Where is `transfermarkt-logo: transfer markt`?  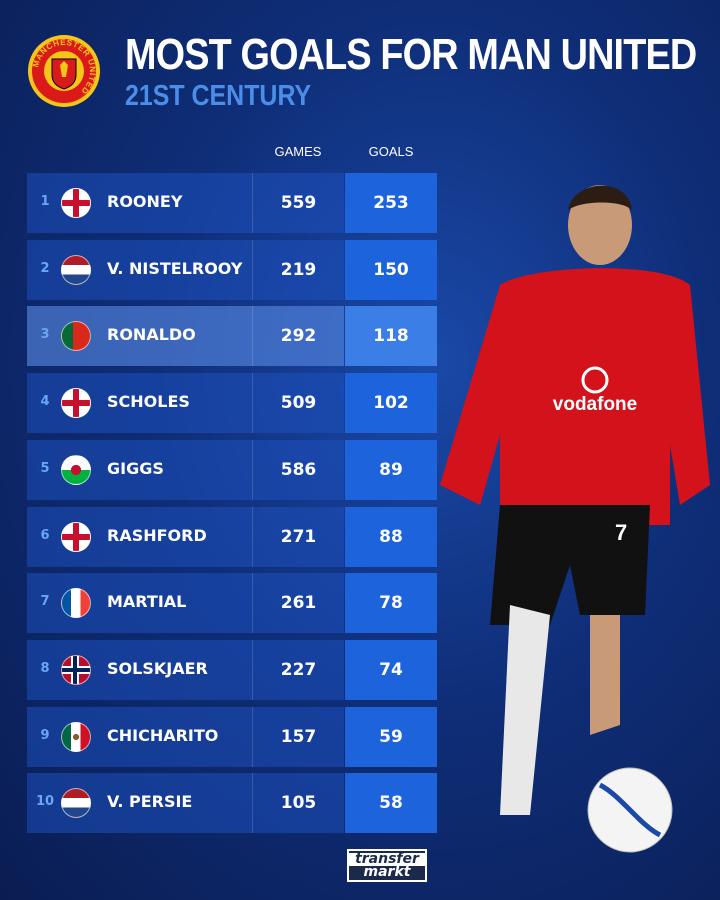
transfermarkt-logo: transfer markt is located at coordinates (387, 865).